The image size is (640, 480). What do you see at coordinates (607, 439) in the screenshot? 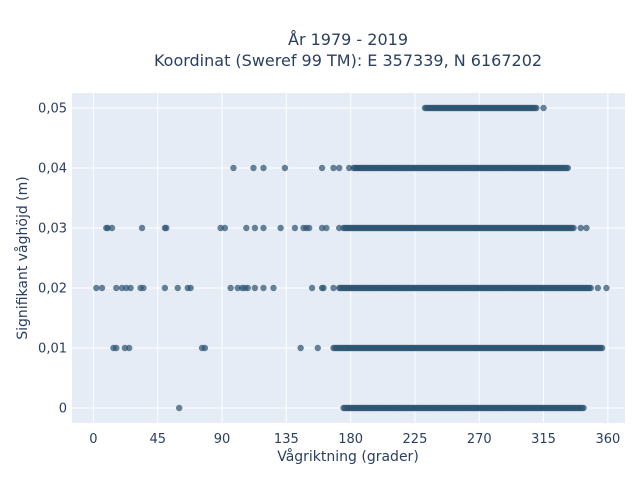
I see `x-tick-label: 360` at bounding box center [607, 439].